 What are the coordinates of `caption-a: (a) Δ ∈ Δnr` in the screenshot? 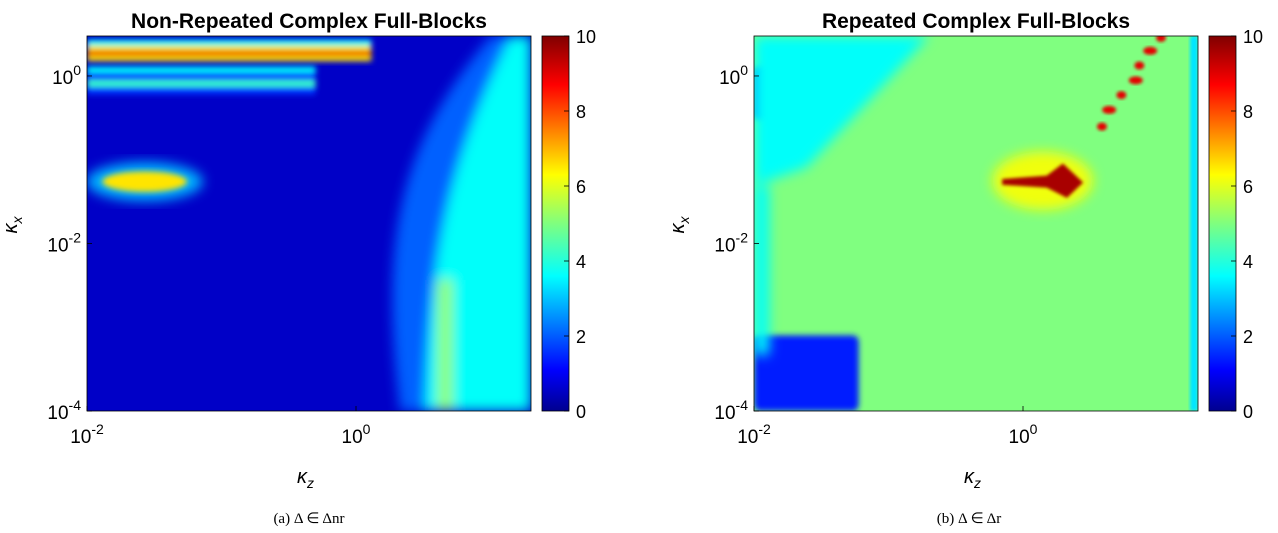 It's located at (309, 518).